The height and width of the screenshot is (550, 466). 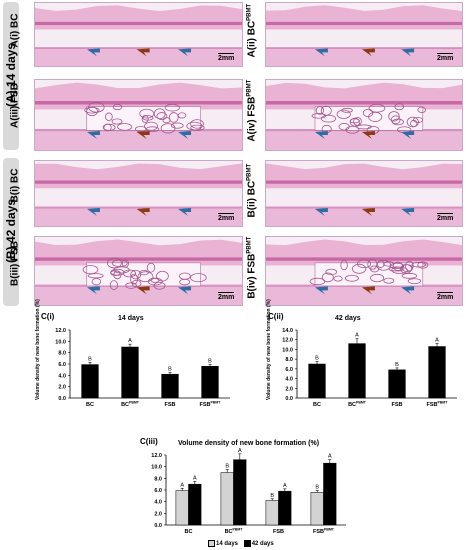 I want to click on x-tick-label: FSBPBMT, so click(x=211, y=405).